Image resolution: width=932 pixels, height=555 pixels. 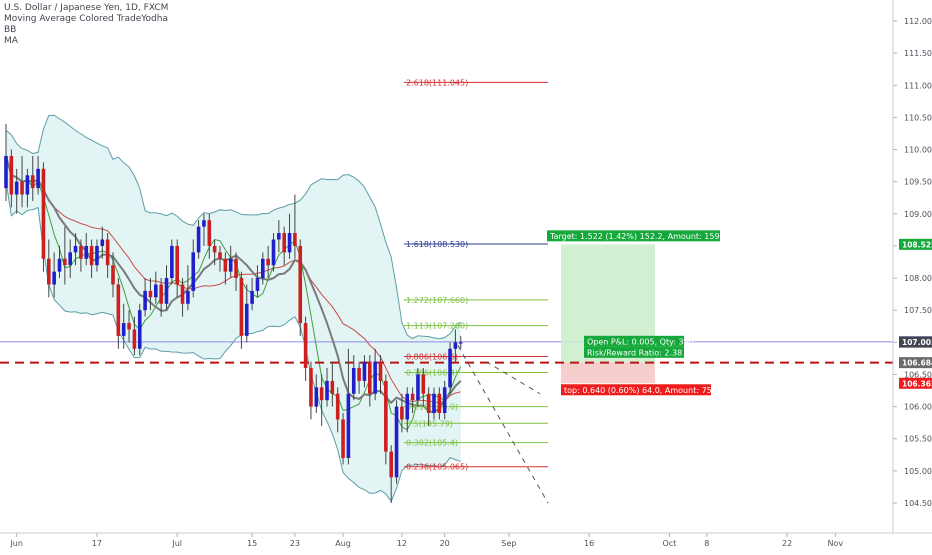 What do you see at coordinates (508, 543) in the screenshot?
I see `time-tick-label: Sep` at bounding box center [508, 543].